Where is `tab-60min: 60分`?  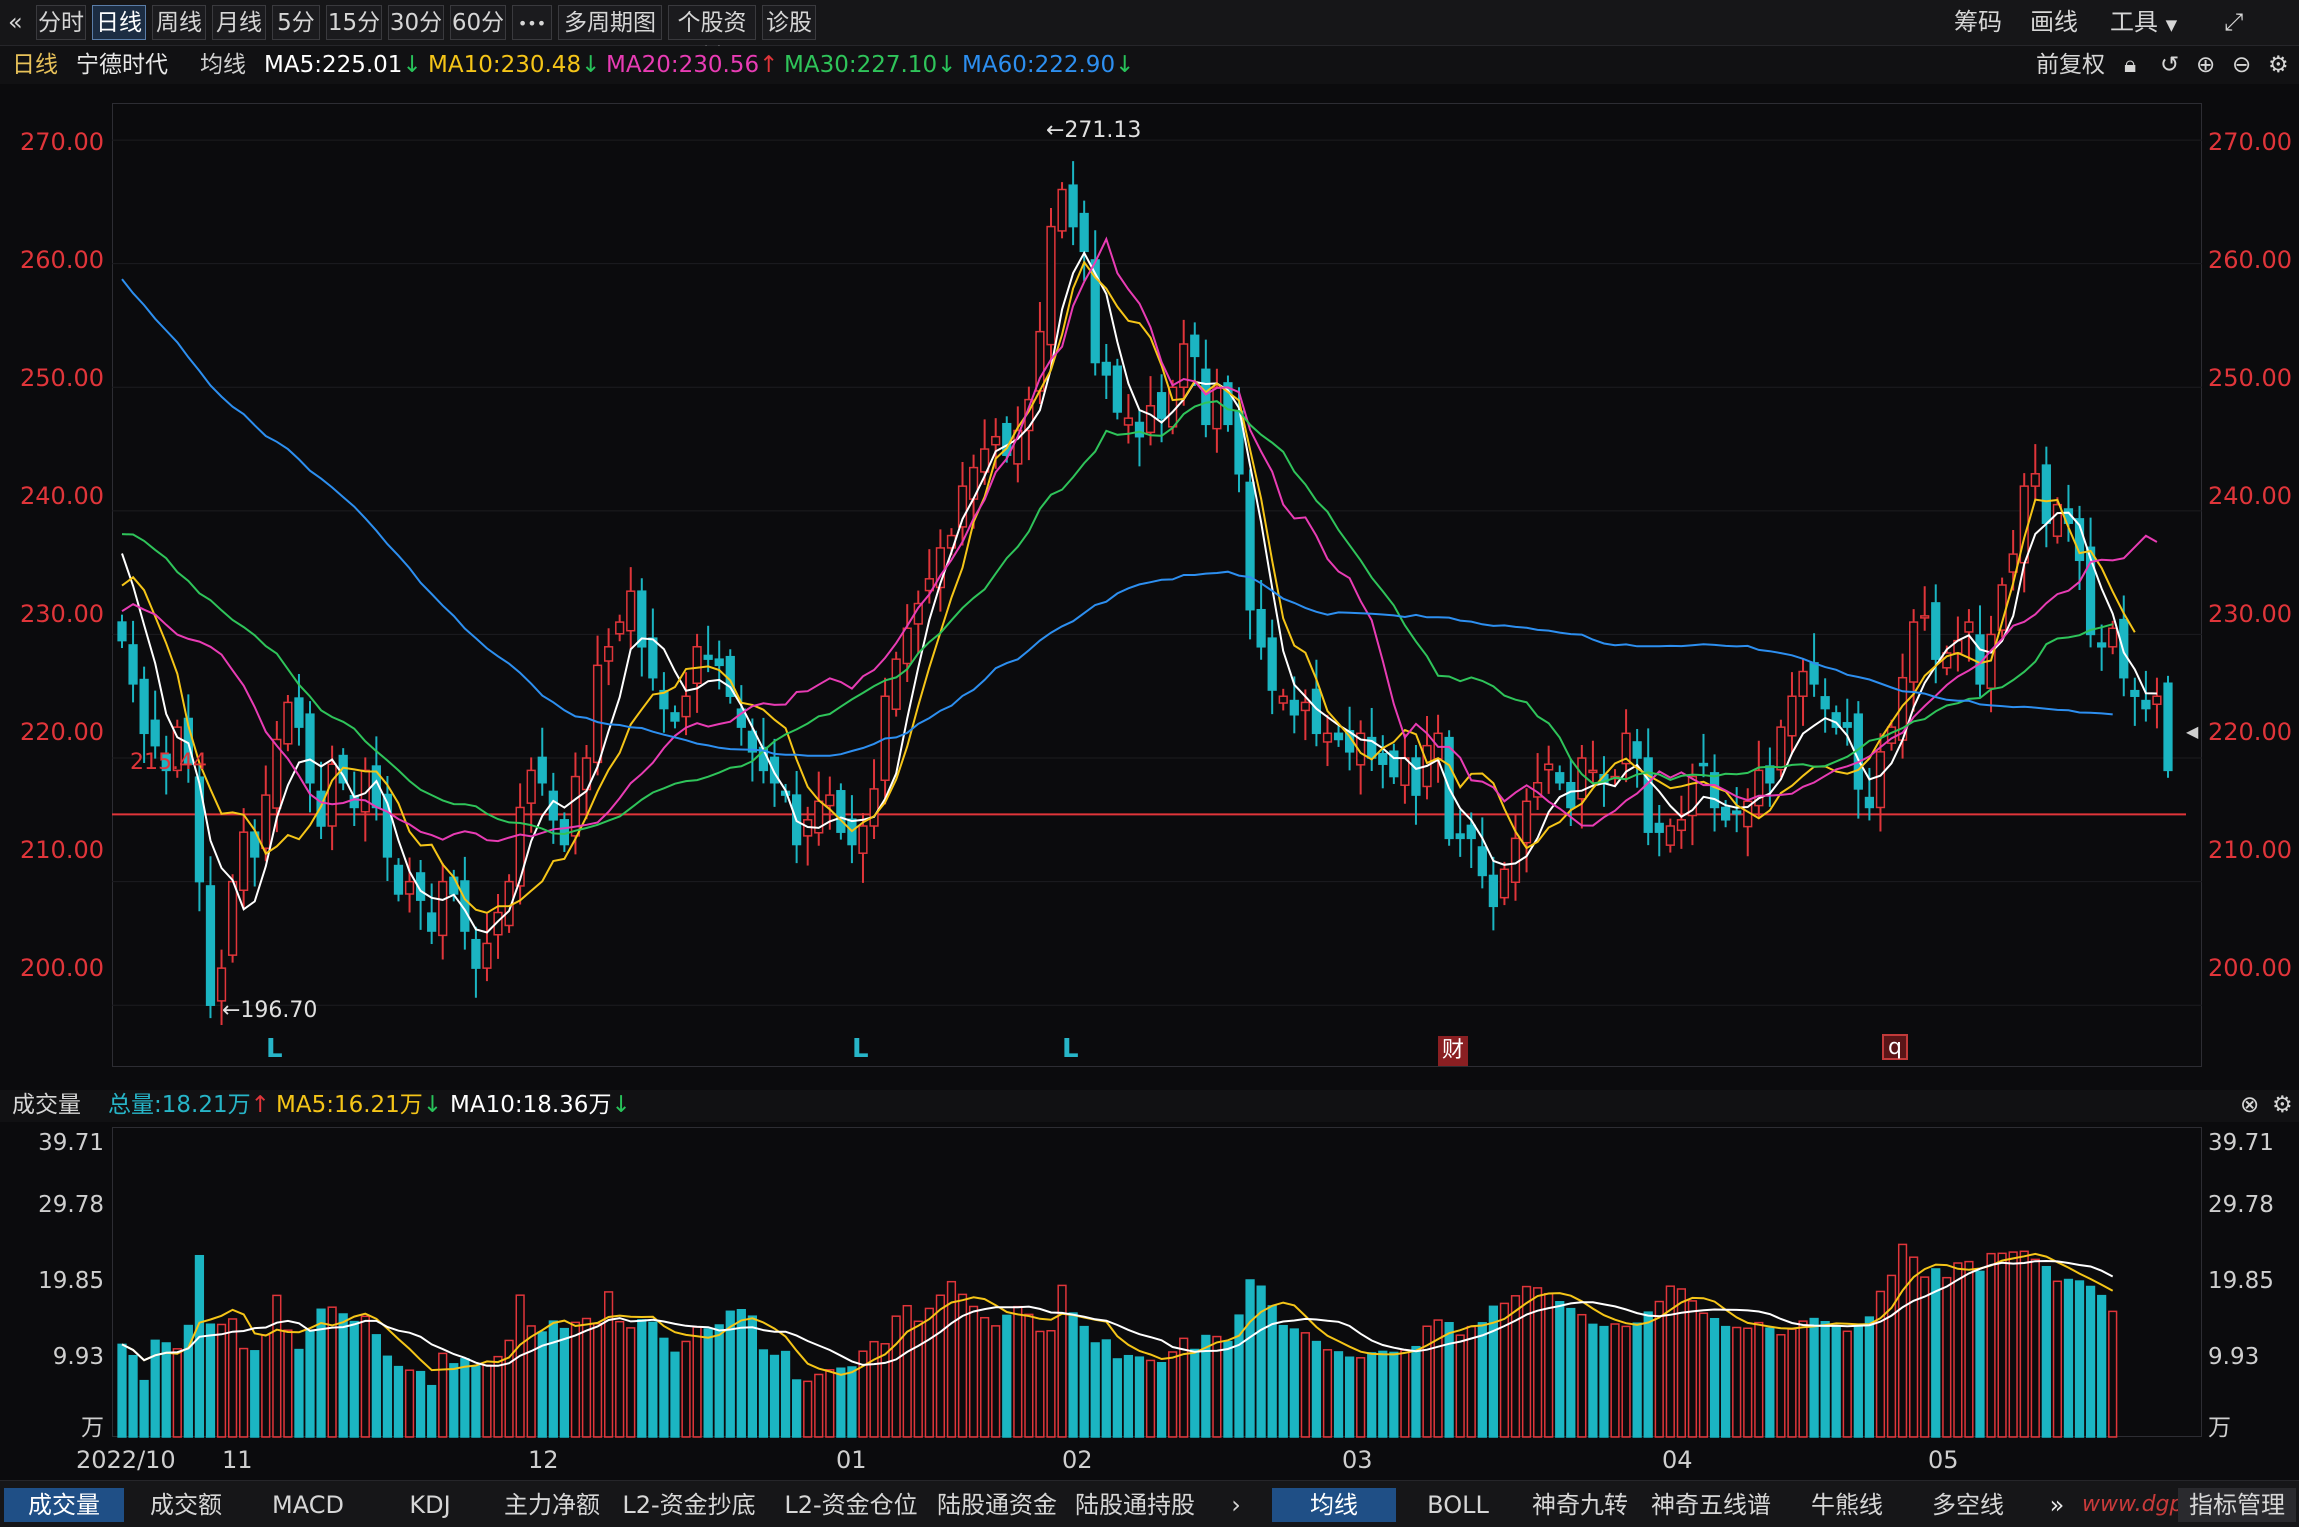 tab-60min: 60分 is located at coordinates (478, 22).